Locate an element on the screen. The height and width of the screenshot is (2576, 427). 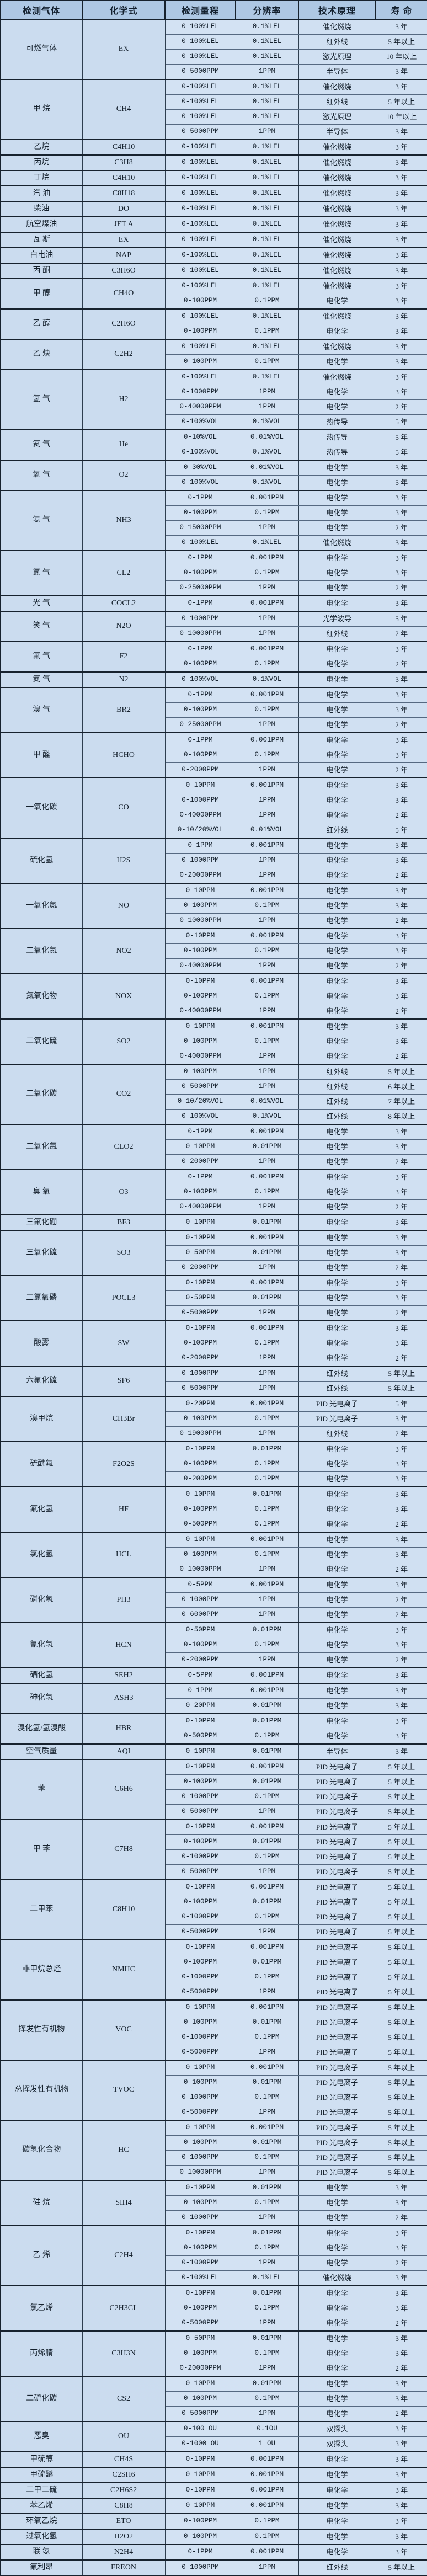
principle-cell: 半导体 is located at coordinates (337, 132).